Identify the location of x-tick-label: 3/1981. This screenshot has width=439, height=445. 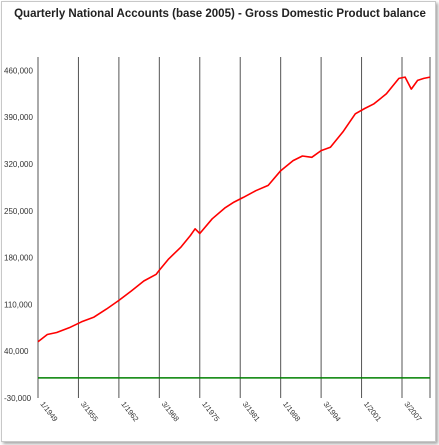
(251, 412).